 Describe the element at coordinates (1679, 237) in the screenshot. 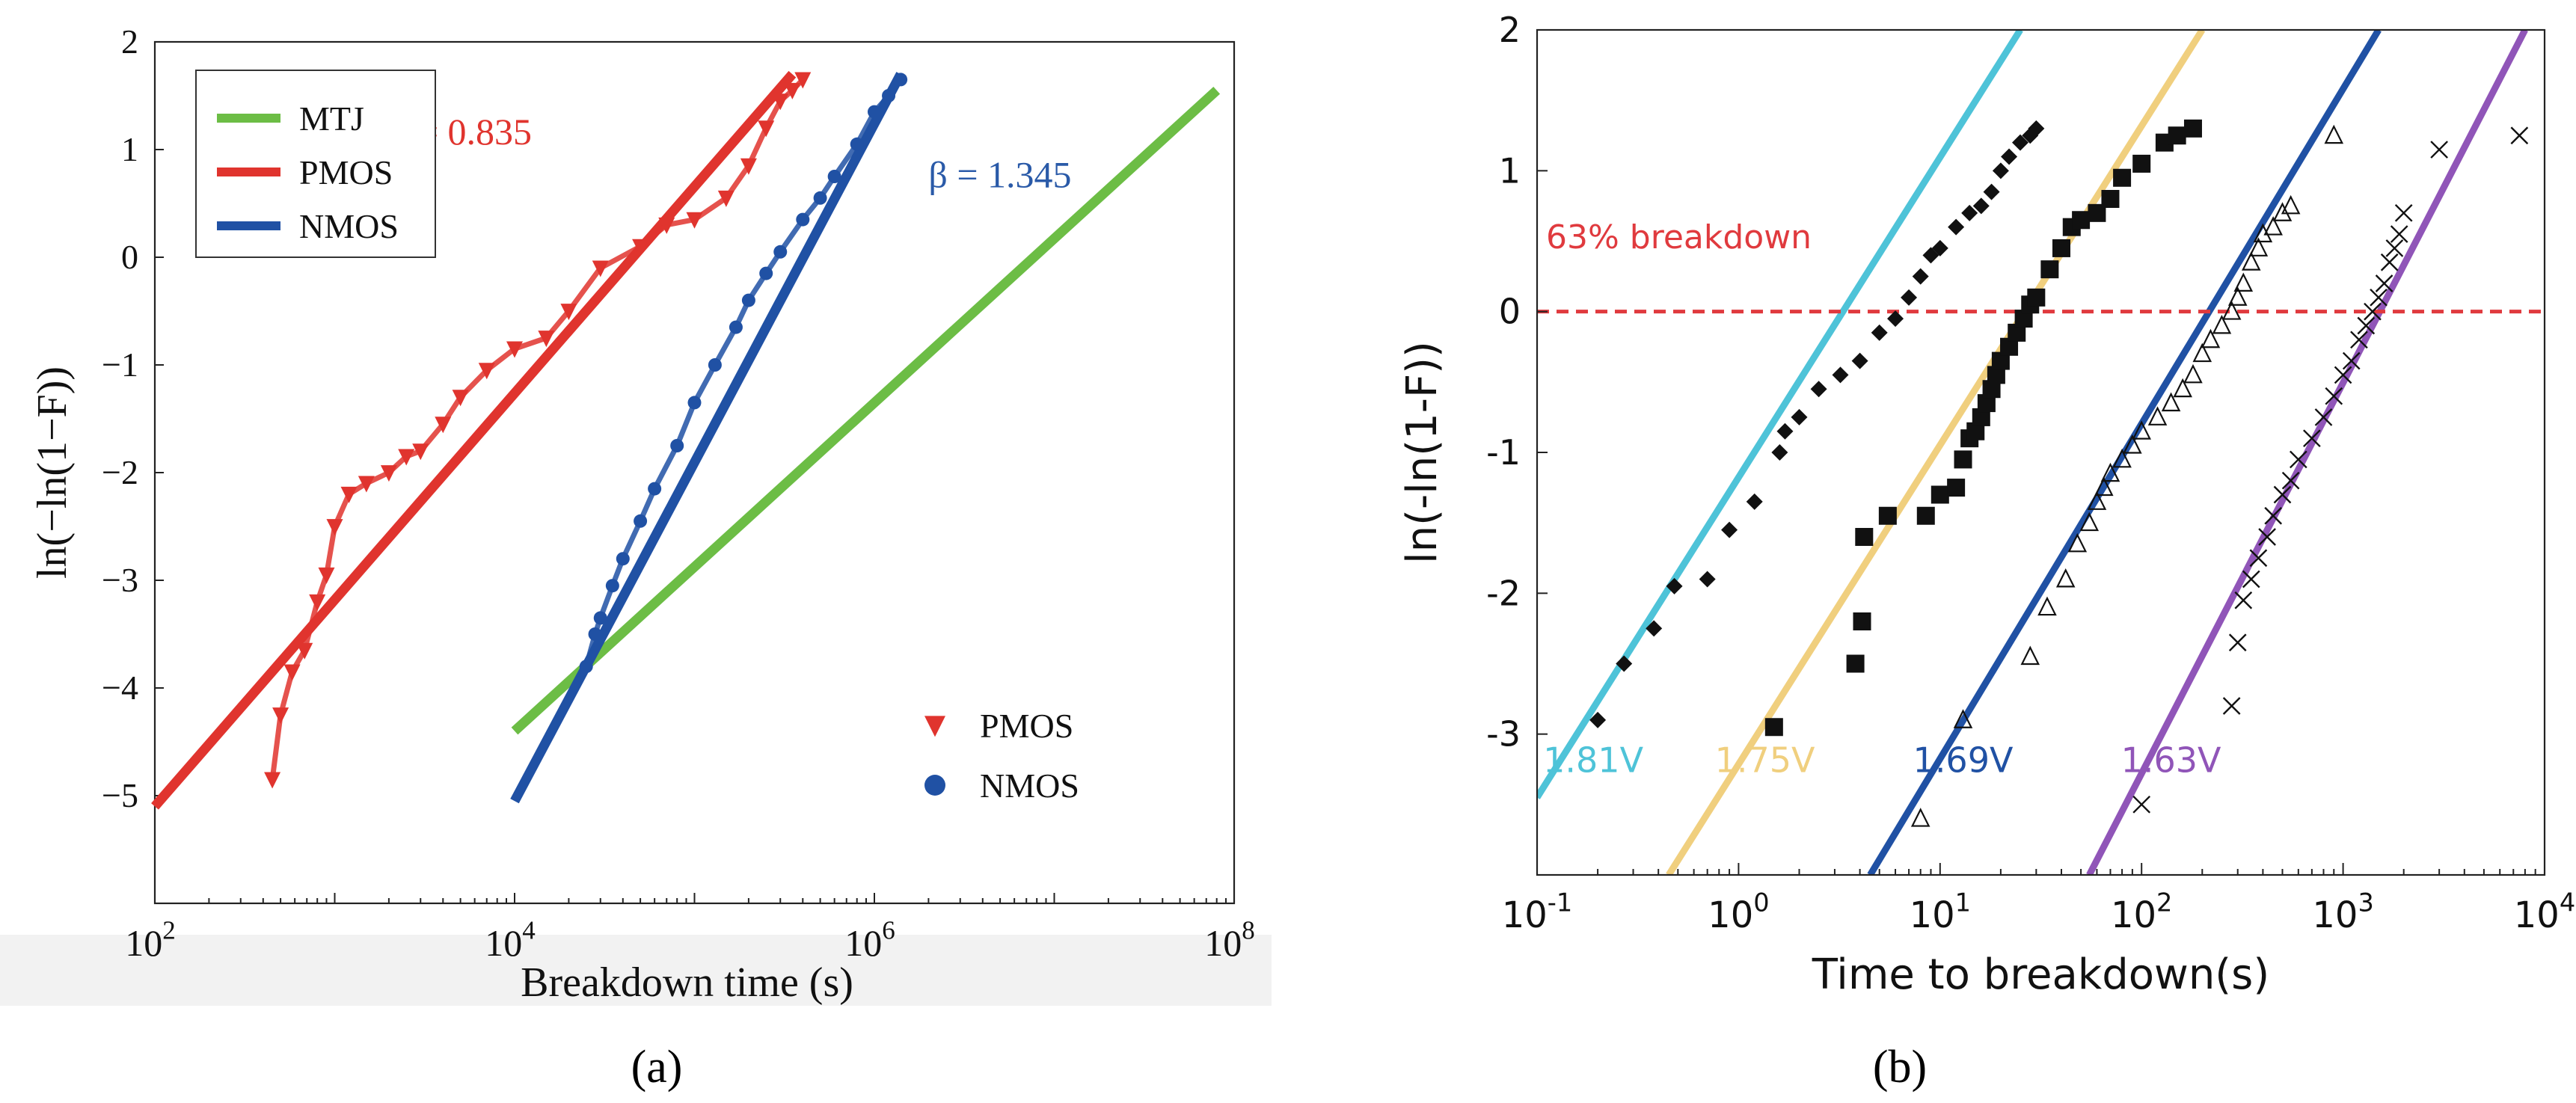

I see `reference-line-label: 63% breakdown` at that location.